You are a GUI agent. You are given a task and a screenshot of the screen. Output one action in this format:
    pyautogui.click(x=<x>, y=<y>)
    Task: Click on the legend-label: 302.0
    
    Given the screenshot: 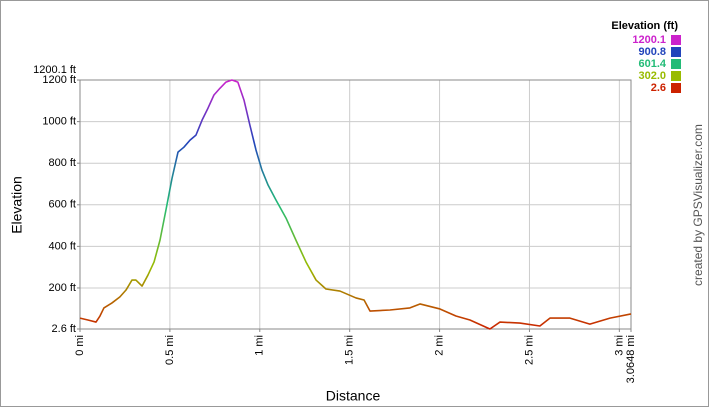 What is the action you would take?
    pyautogui.click(x=652, y=76)
    